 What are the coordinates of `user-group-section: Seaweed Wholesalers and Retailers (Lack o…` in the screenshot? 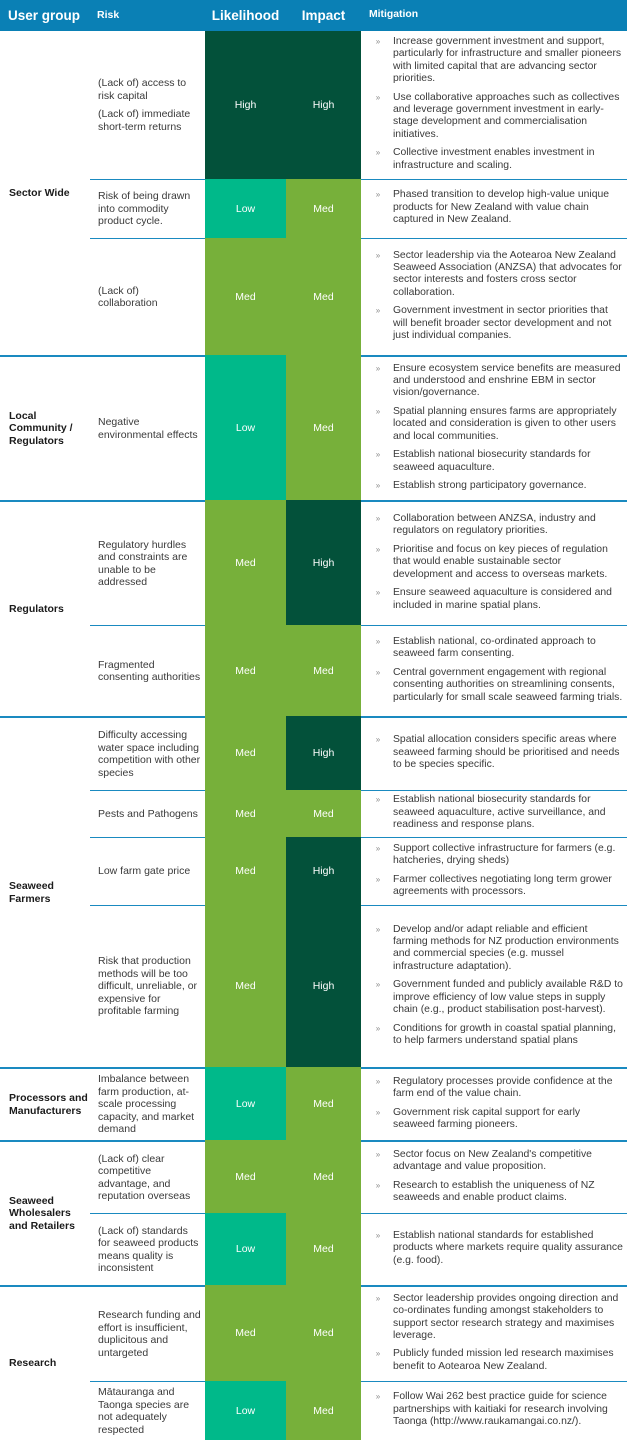 It's located at (313, 1212).